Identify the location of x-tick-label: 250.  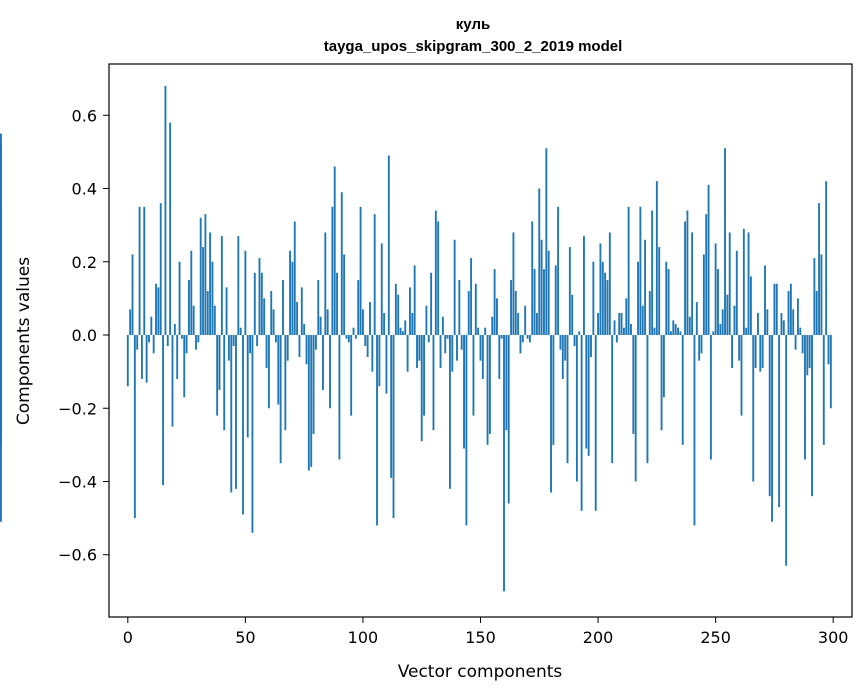
(715, 637).